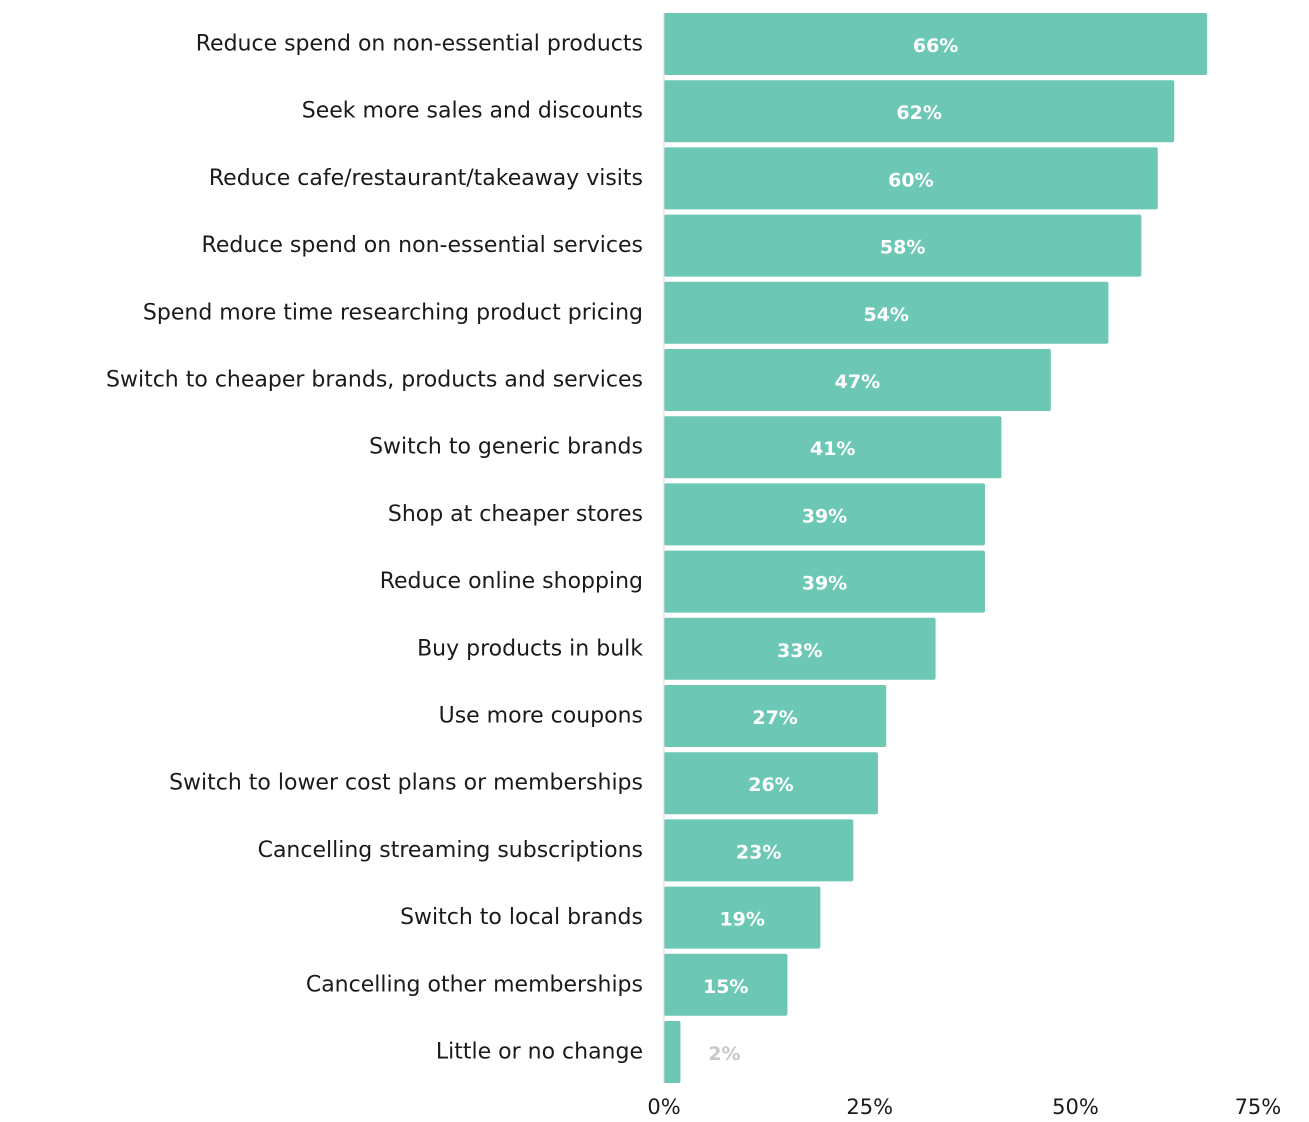 Image resolution: width=1309 pixels, height=1122 pixels. I want to click on category-label: Buy products in bulk, so click(530, 648).